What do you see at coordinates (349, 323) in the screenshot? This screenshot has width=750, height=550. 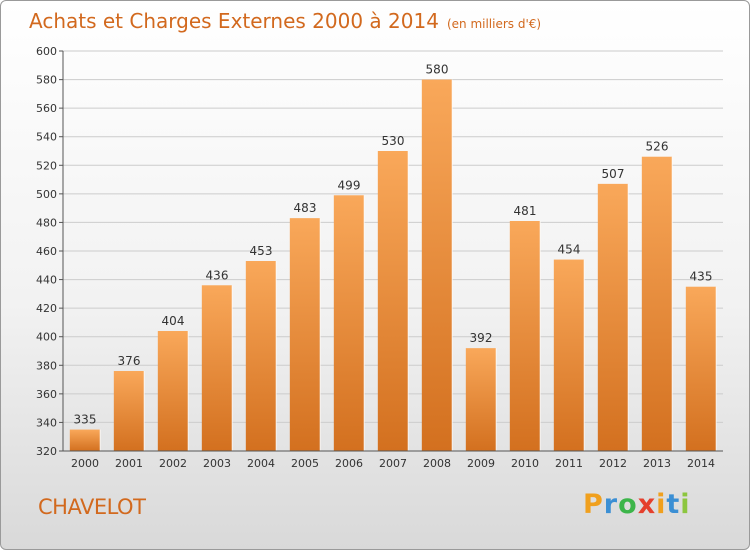 I see `bar-2006` at bounding box center [349, 323].